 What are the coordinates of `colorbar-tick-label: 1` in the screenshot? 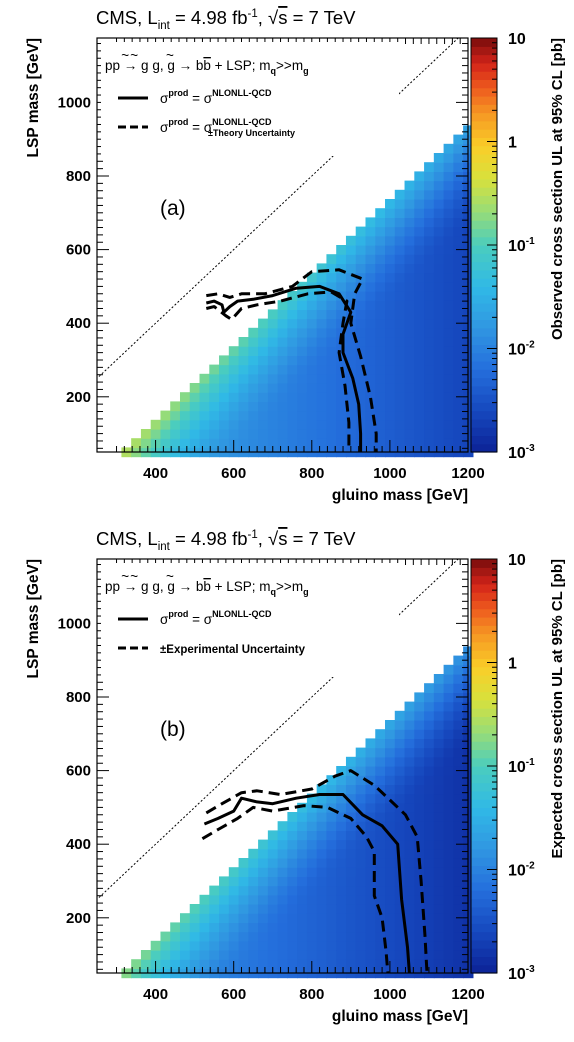 It's located at (512, 143).